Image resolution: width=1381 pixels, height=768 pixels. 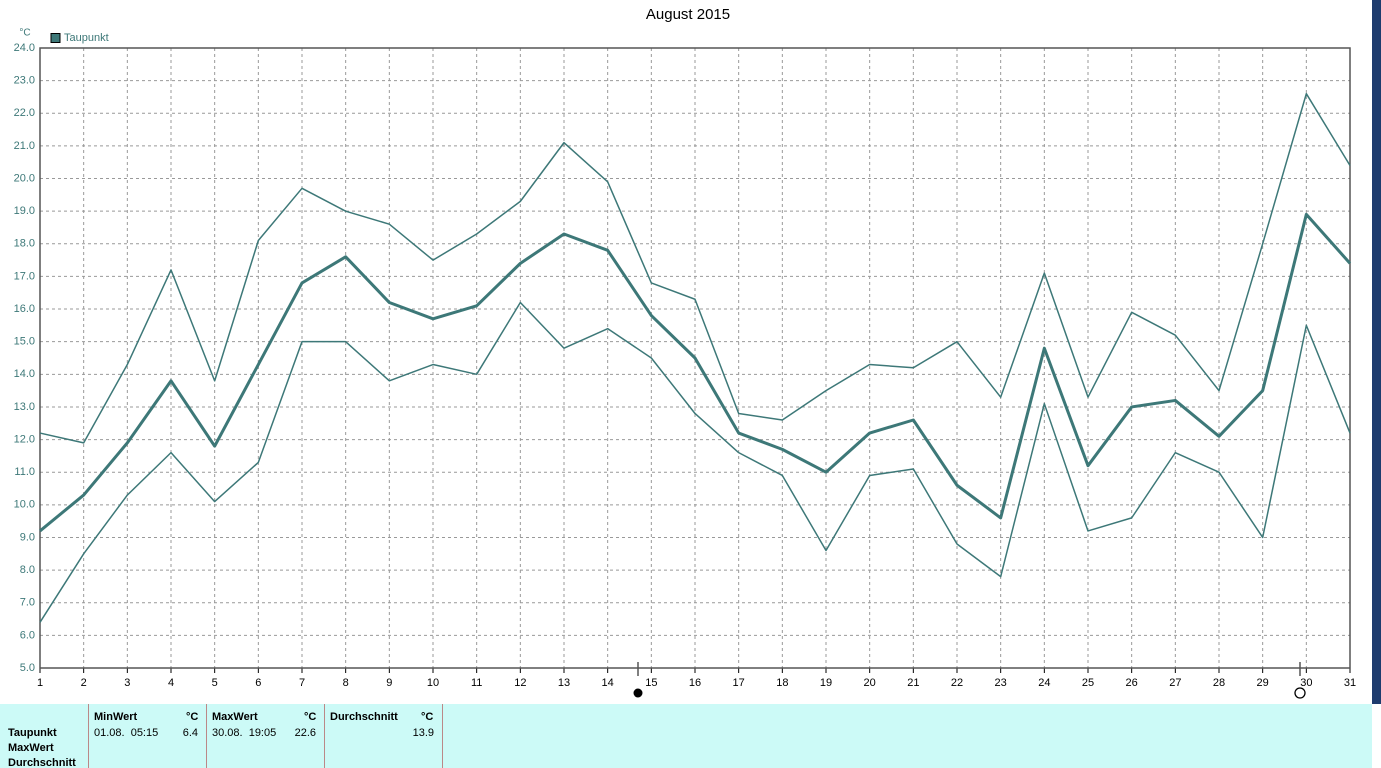 I want to click on y-tick-label: 11.0, so click(x=24, y=472).